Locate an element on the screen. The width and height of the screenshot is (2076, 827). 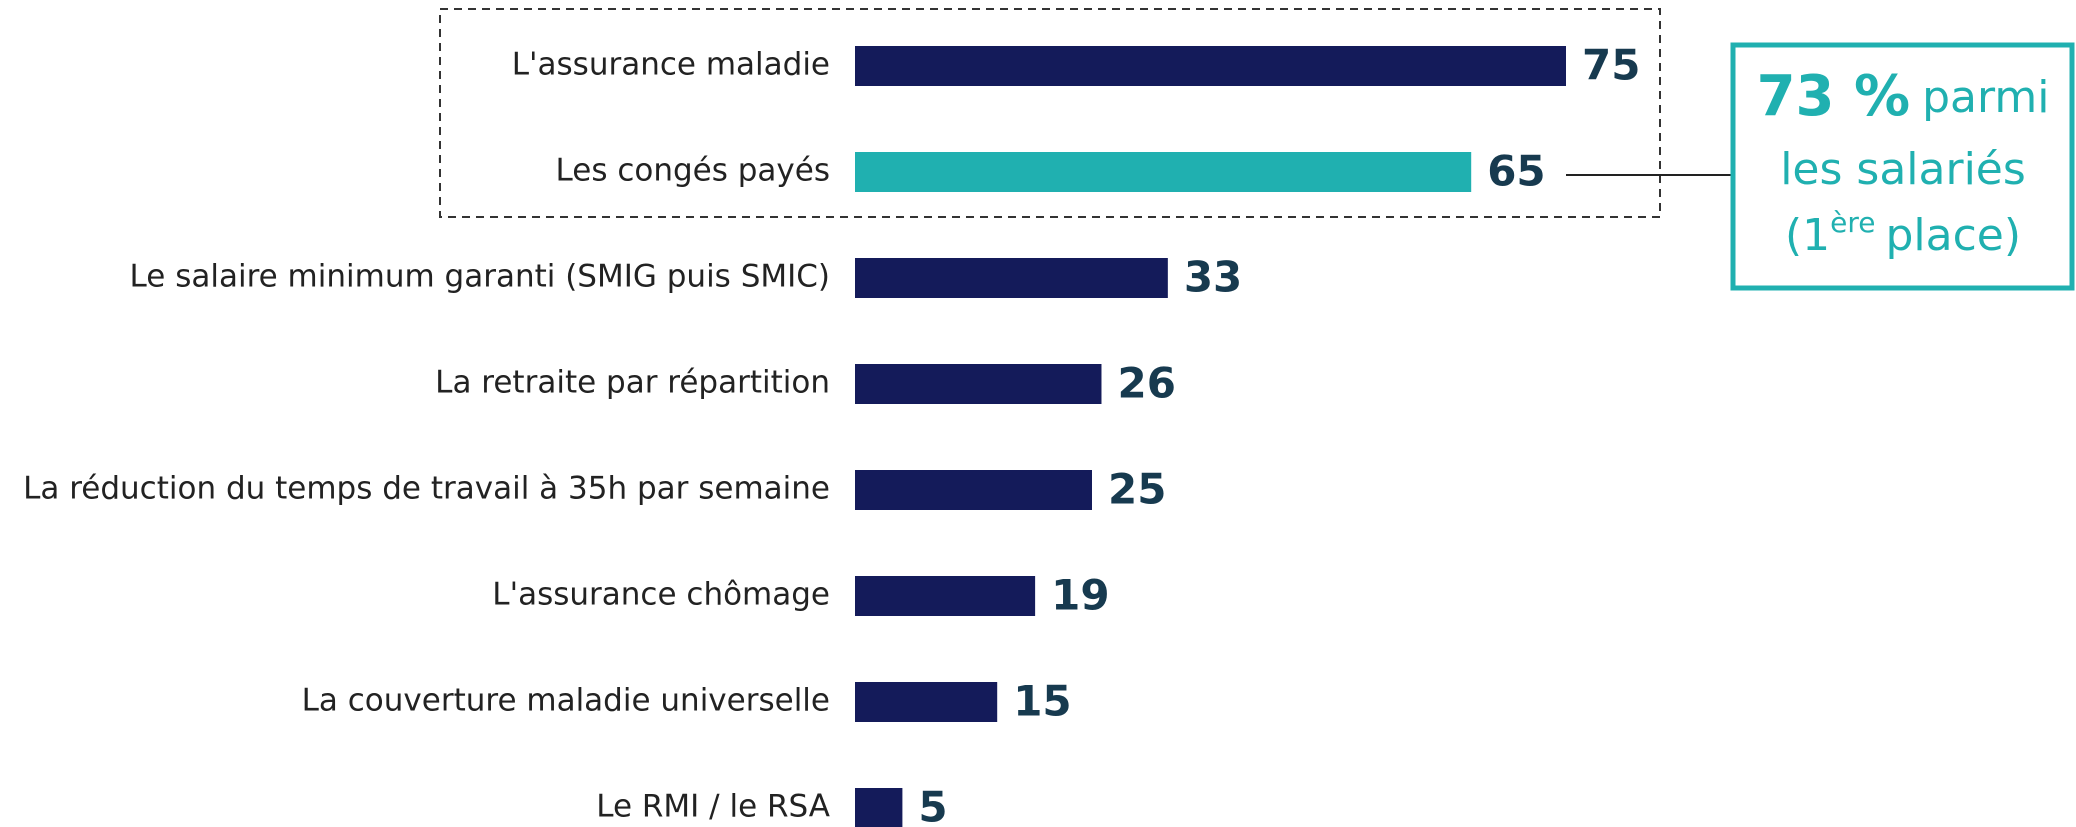
value-label: 5 is located at coordinates (932, 805).